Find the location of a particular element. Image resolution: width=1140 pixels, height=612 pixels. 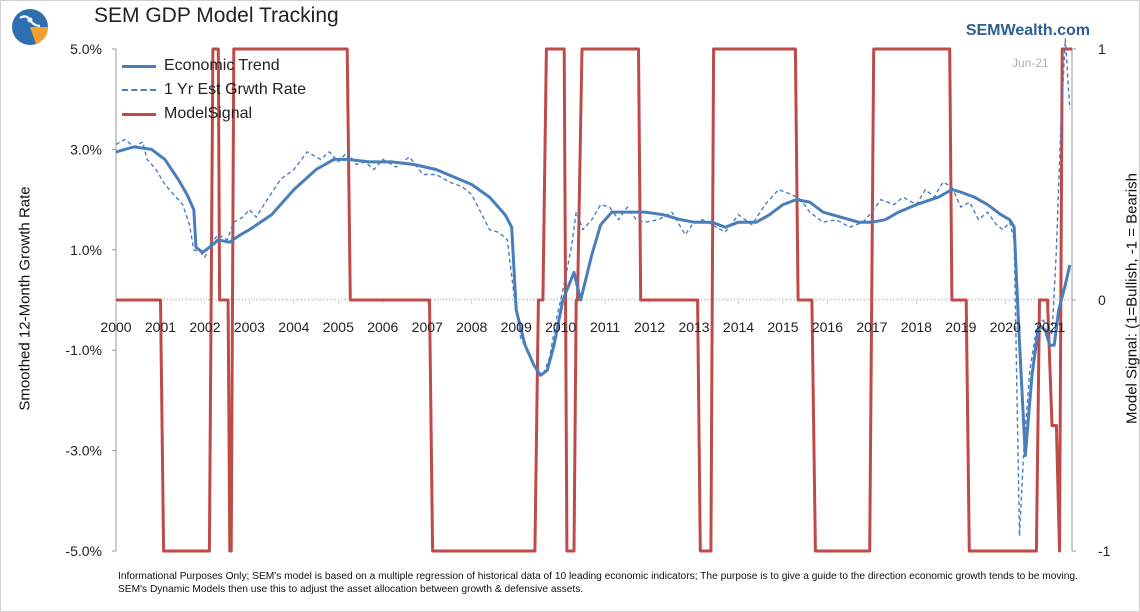

y-tick-label: 5.0% is located at coordinates (86, 49).